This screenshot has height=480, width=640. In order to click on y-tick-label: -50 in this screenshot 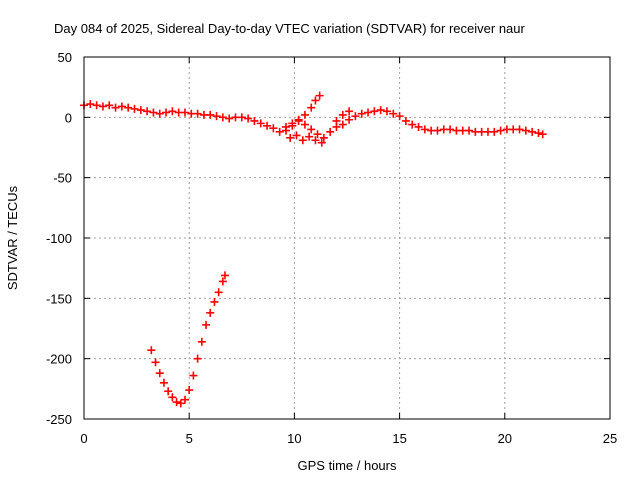, I will do `click(62, 178)`.